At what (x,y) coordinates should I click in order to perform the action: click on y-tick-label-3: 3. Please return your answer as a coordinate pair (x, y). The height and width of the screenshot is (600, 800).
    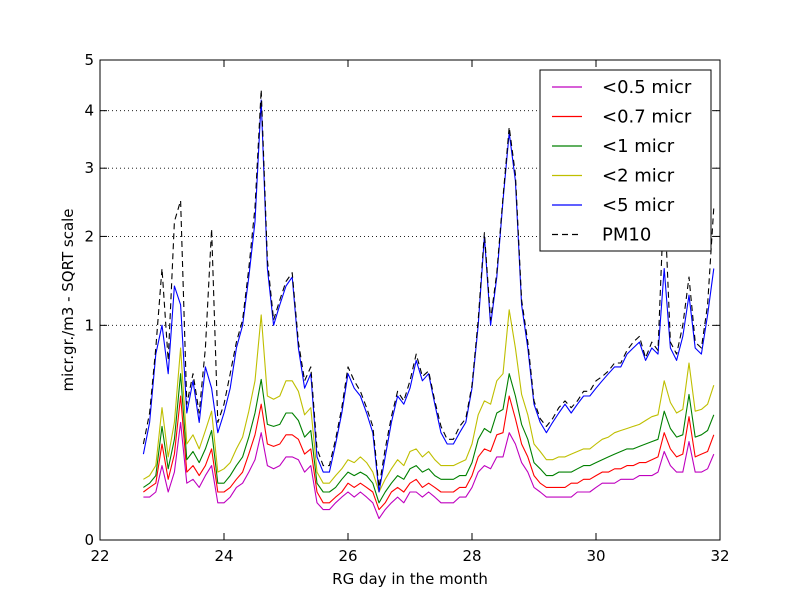
    Looking at the image, I should click on (89, 168).